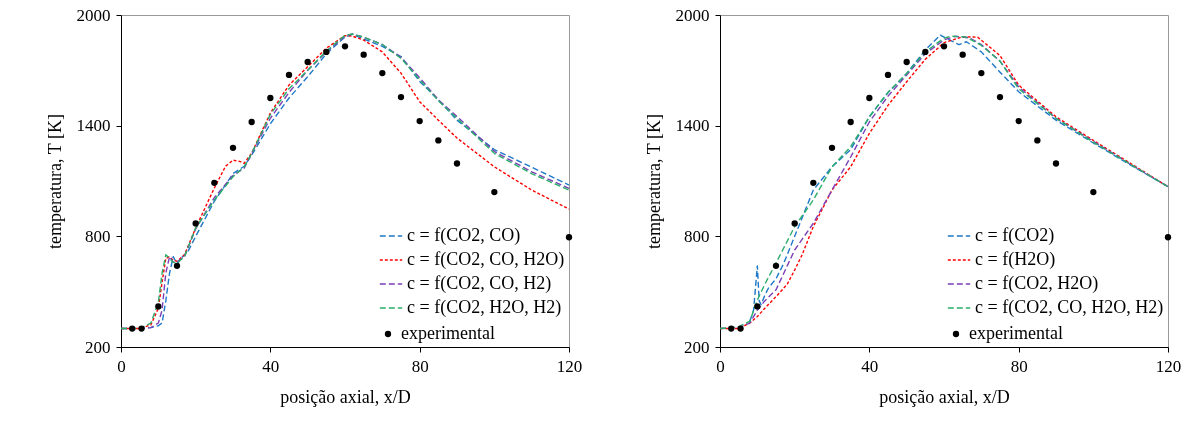 This screenshot has width=1199, height=439. I want to click on legend-label: c = f(CO2, CO, H2), so click(479, 283).